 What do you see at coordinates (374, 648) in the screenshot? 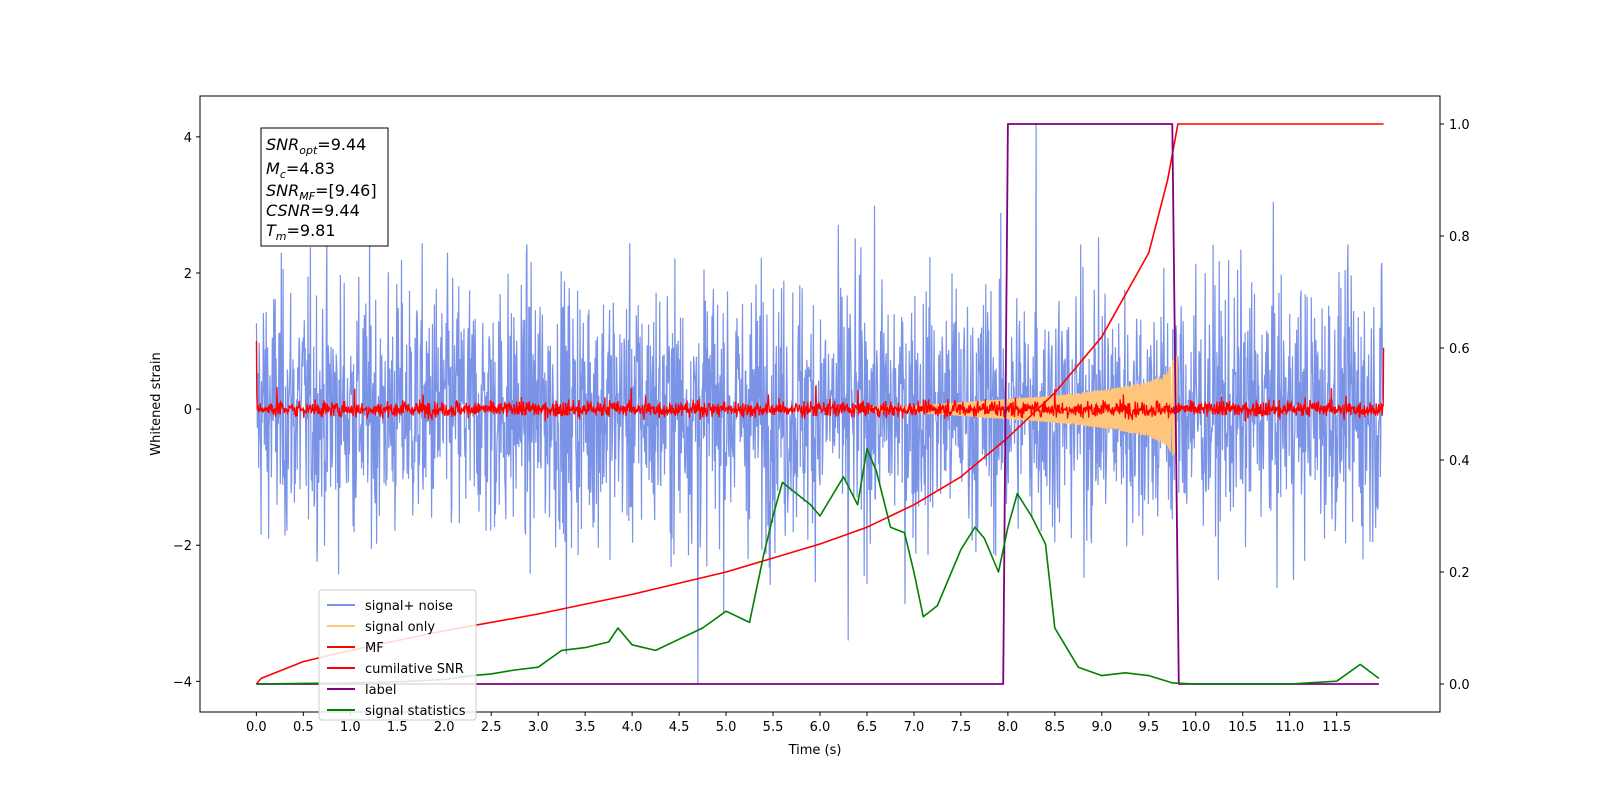
I see `legend-label: MF` at bounding box center [374, 648].